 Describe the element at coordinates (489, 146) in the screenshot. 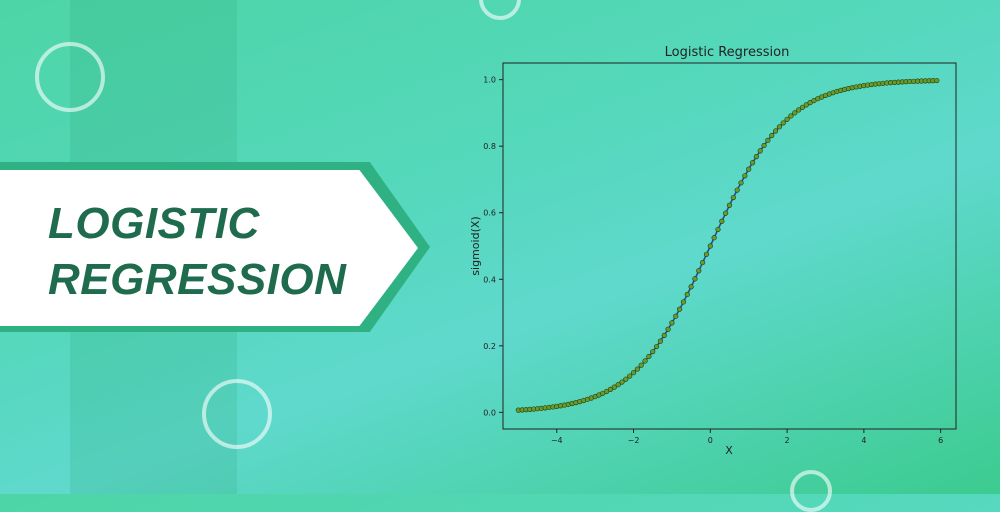

I see `y-tick-label: 0.8` at that location.